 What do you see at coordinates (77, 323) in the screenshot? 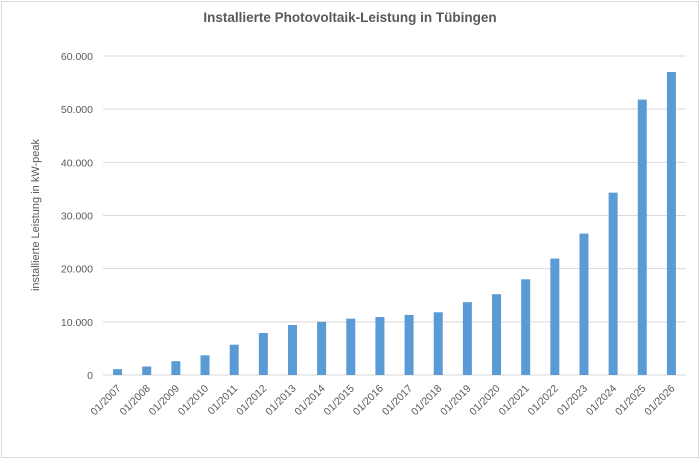
I see `y-tick-label: 10.000` at bounding box center [77, 323].